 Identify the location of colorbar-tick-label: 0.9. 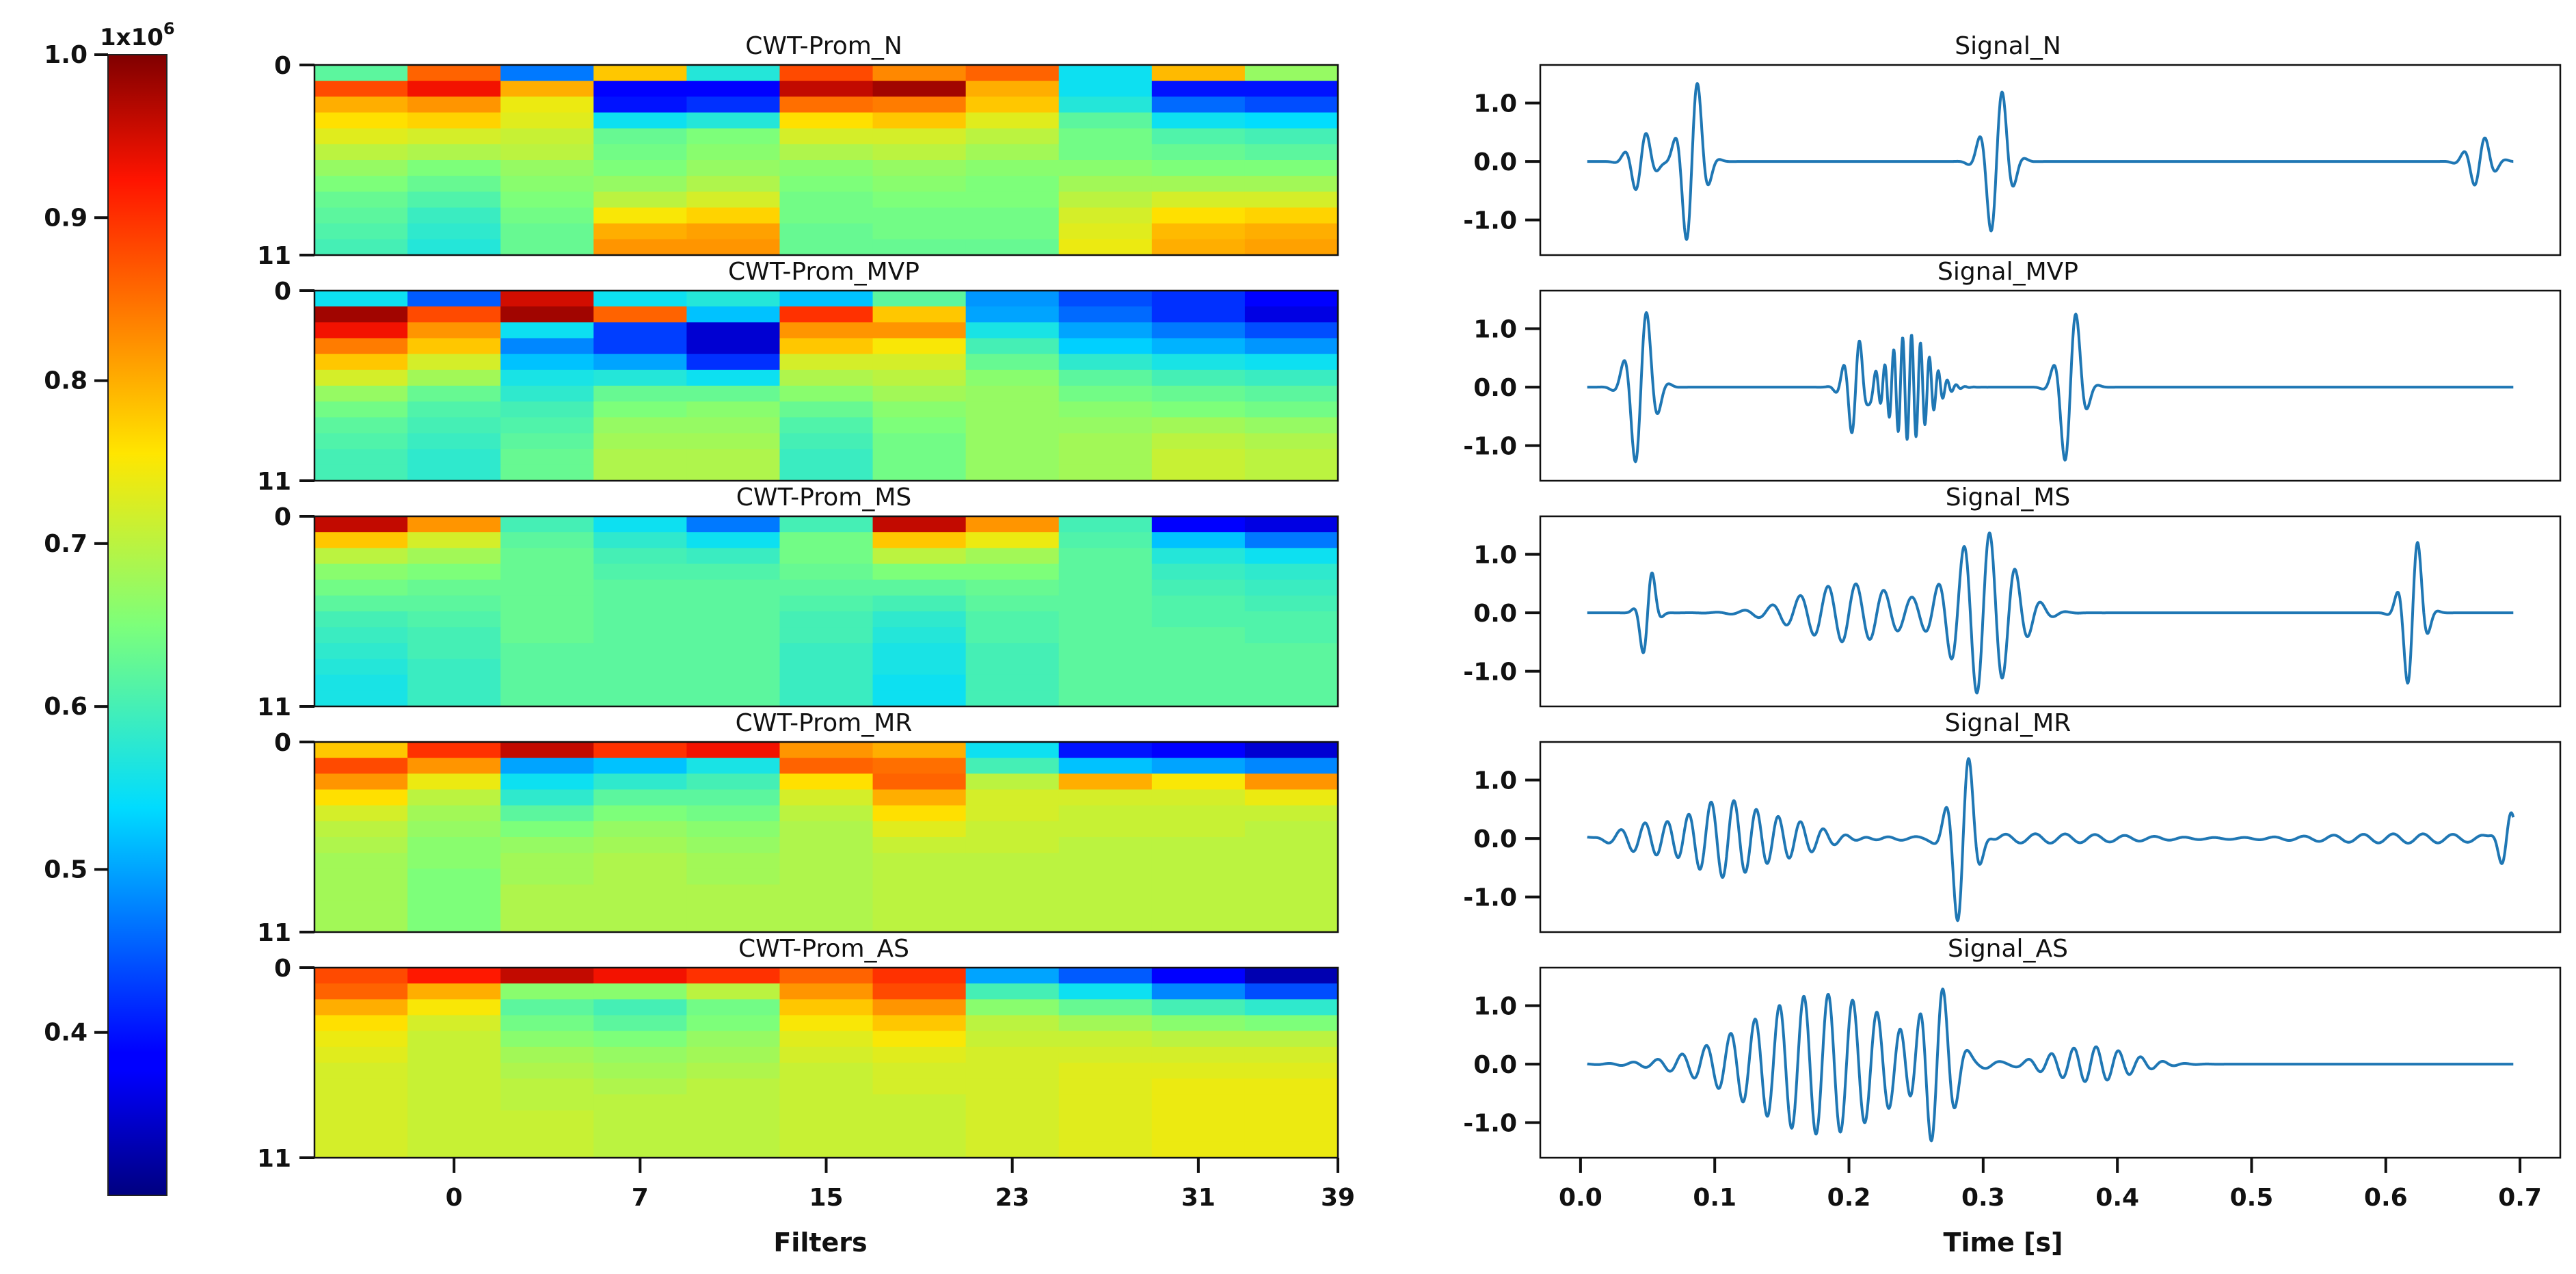
(66, 218).